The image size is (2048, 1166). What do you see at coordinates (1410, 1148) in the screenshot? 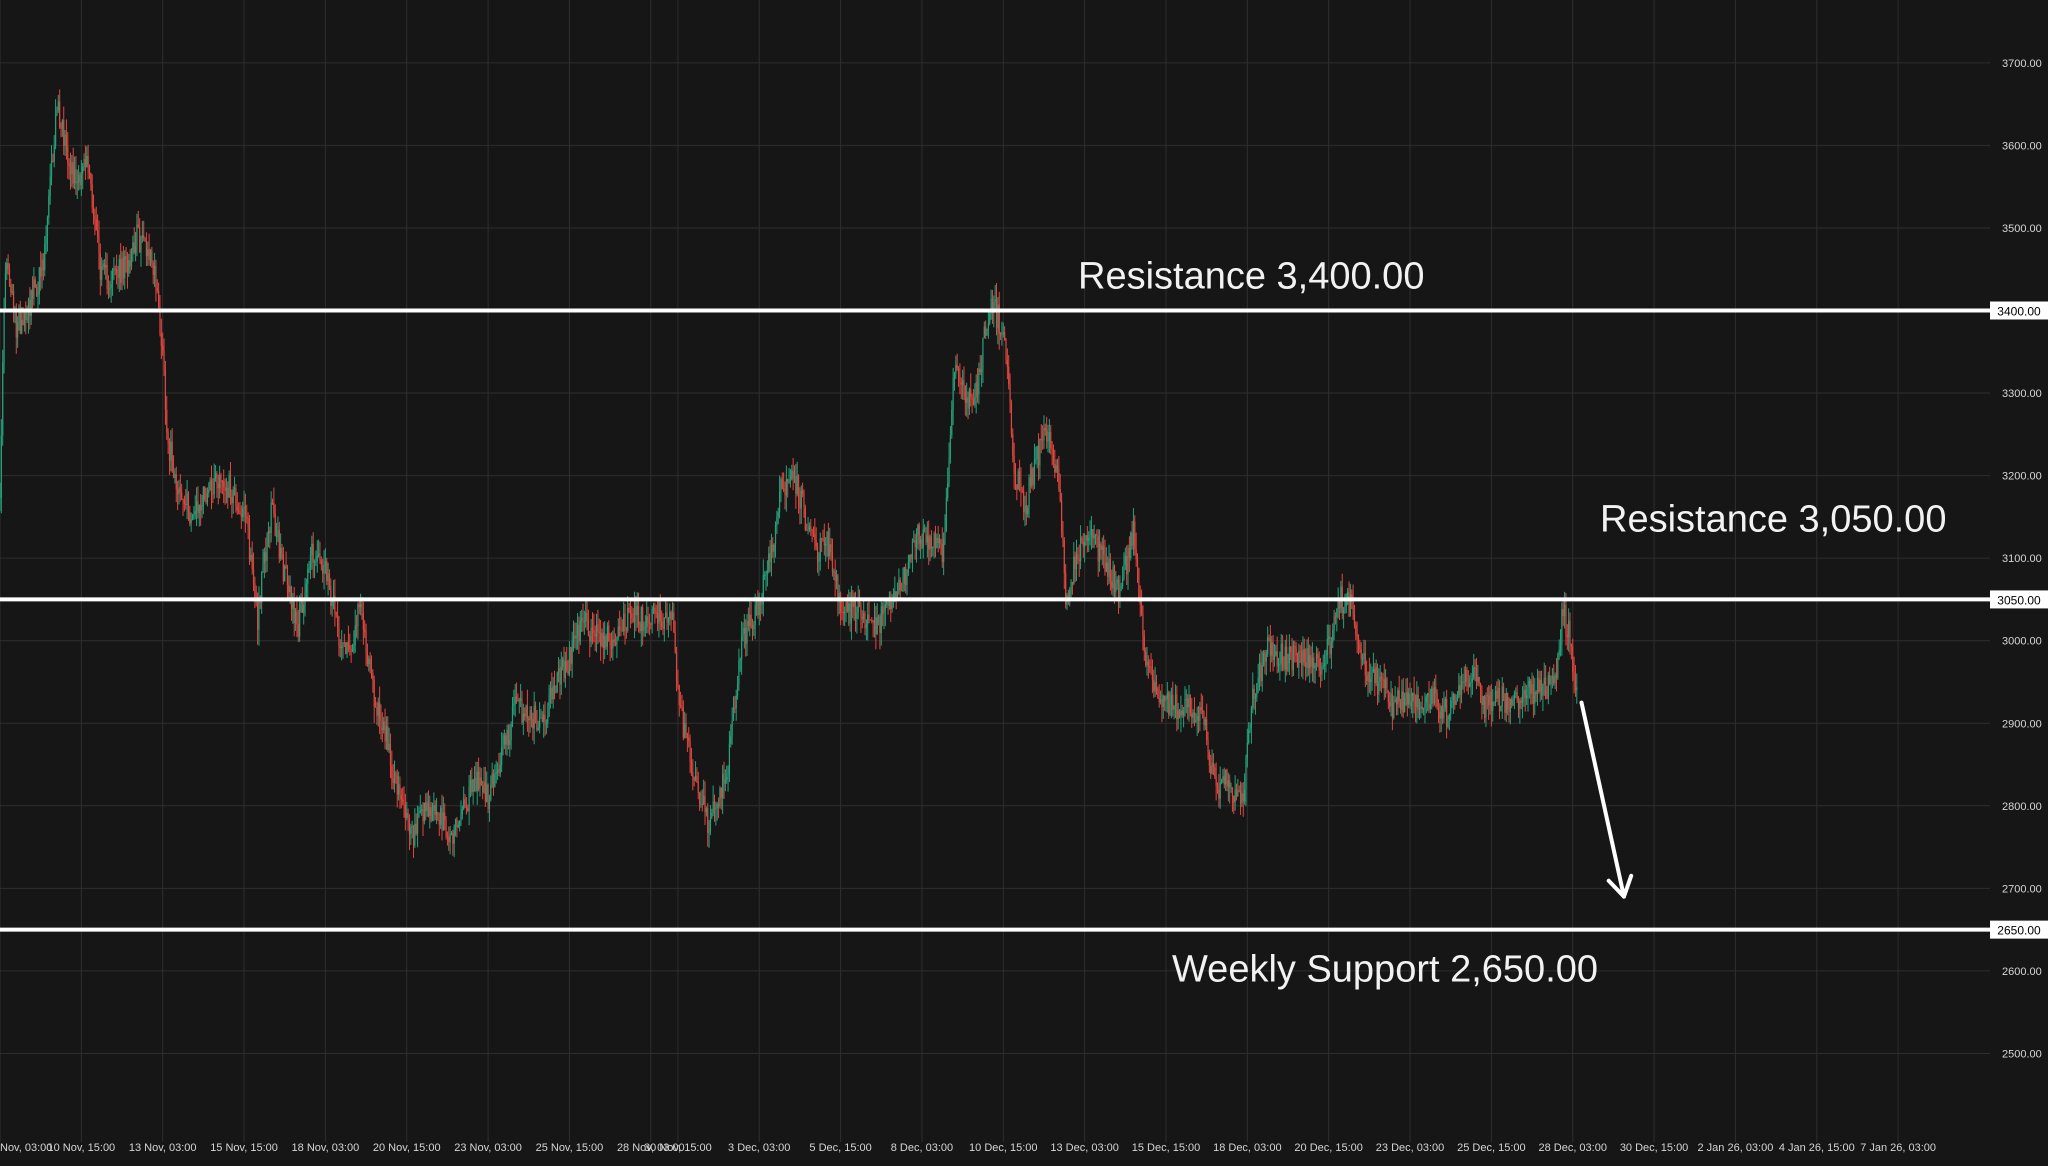
I see `x-axis-tick-label: 23 Dec, 03:00` at bounding box center [1410, 1148].